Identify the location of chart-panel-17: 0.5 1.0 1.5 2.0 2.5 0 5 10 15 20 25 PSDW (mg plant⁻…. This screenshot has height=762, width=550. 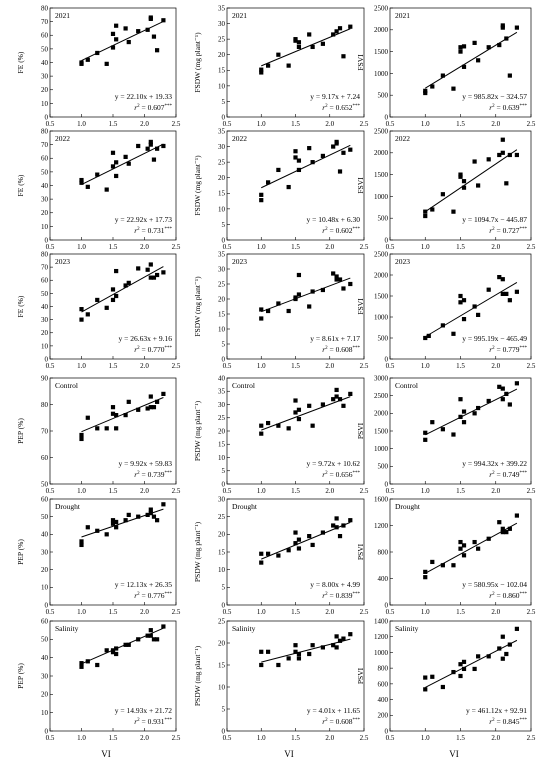
(281, 679).